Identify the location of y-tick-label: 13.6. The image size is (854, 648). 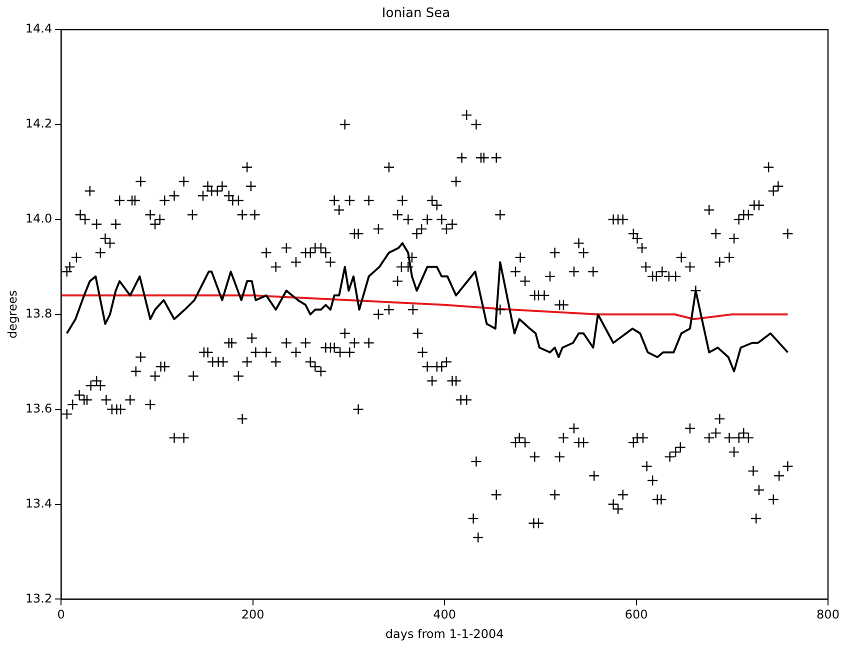
(38, 408).